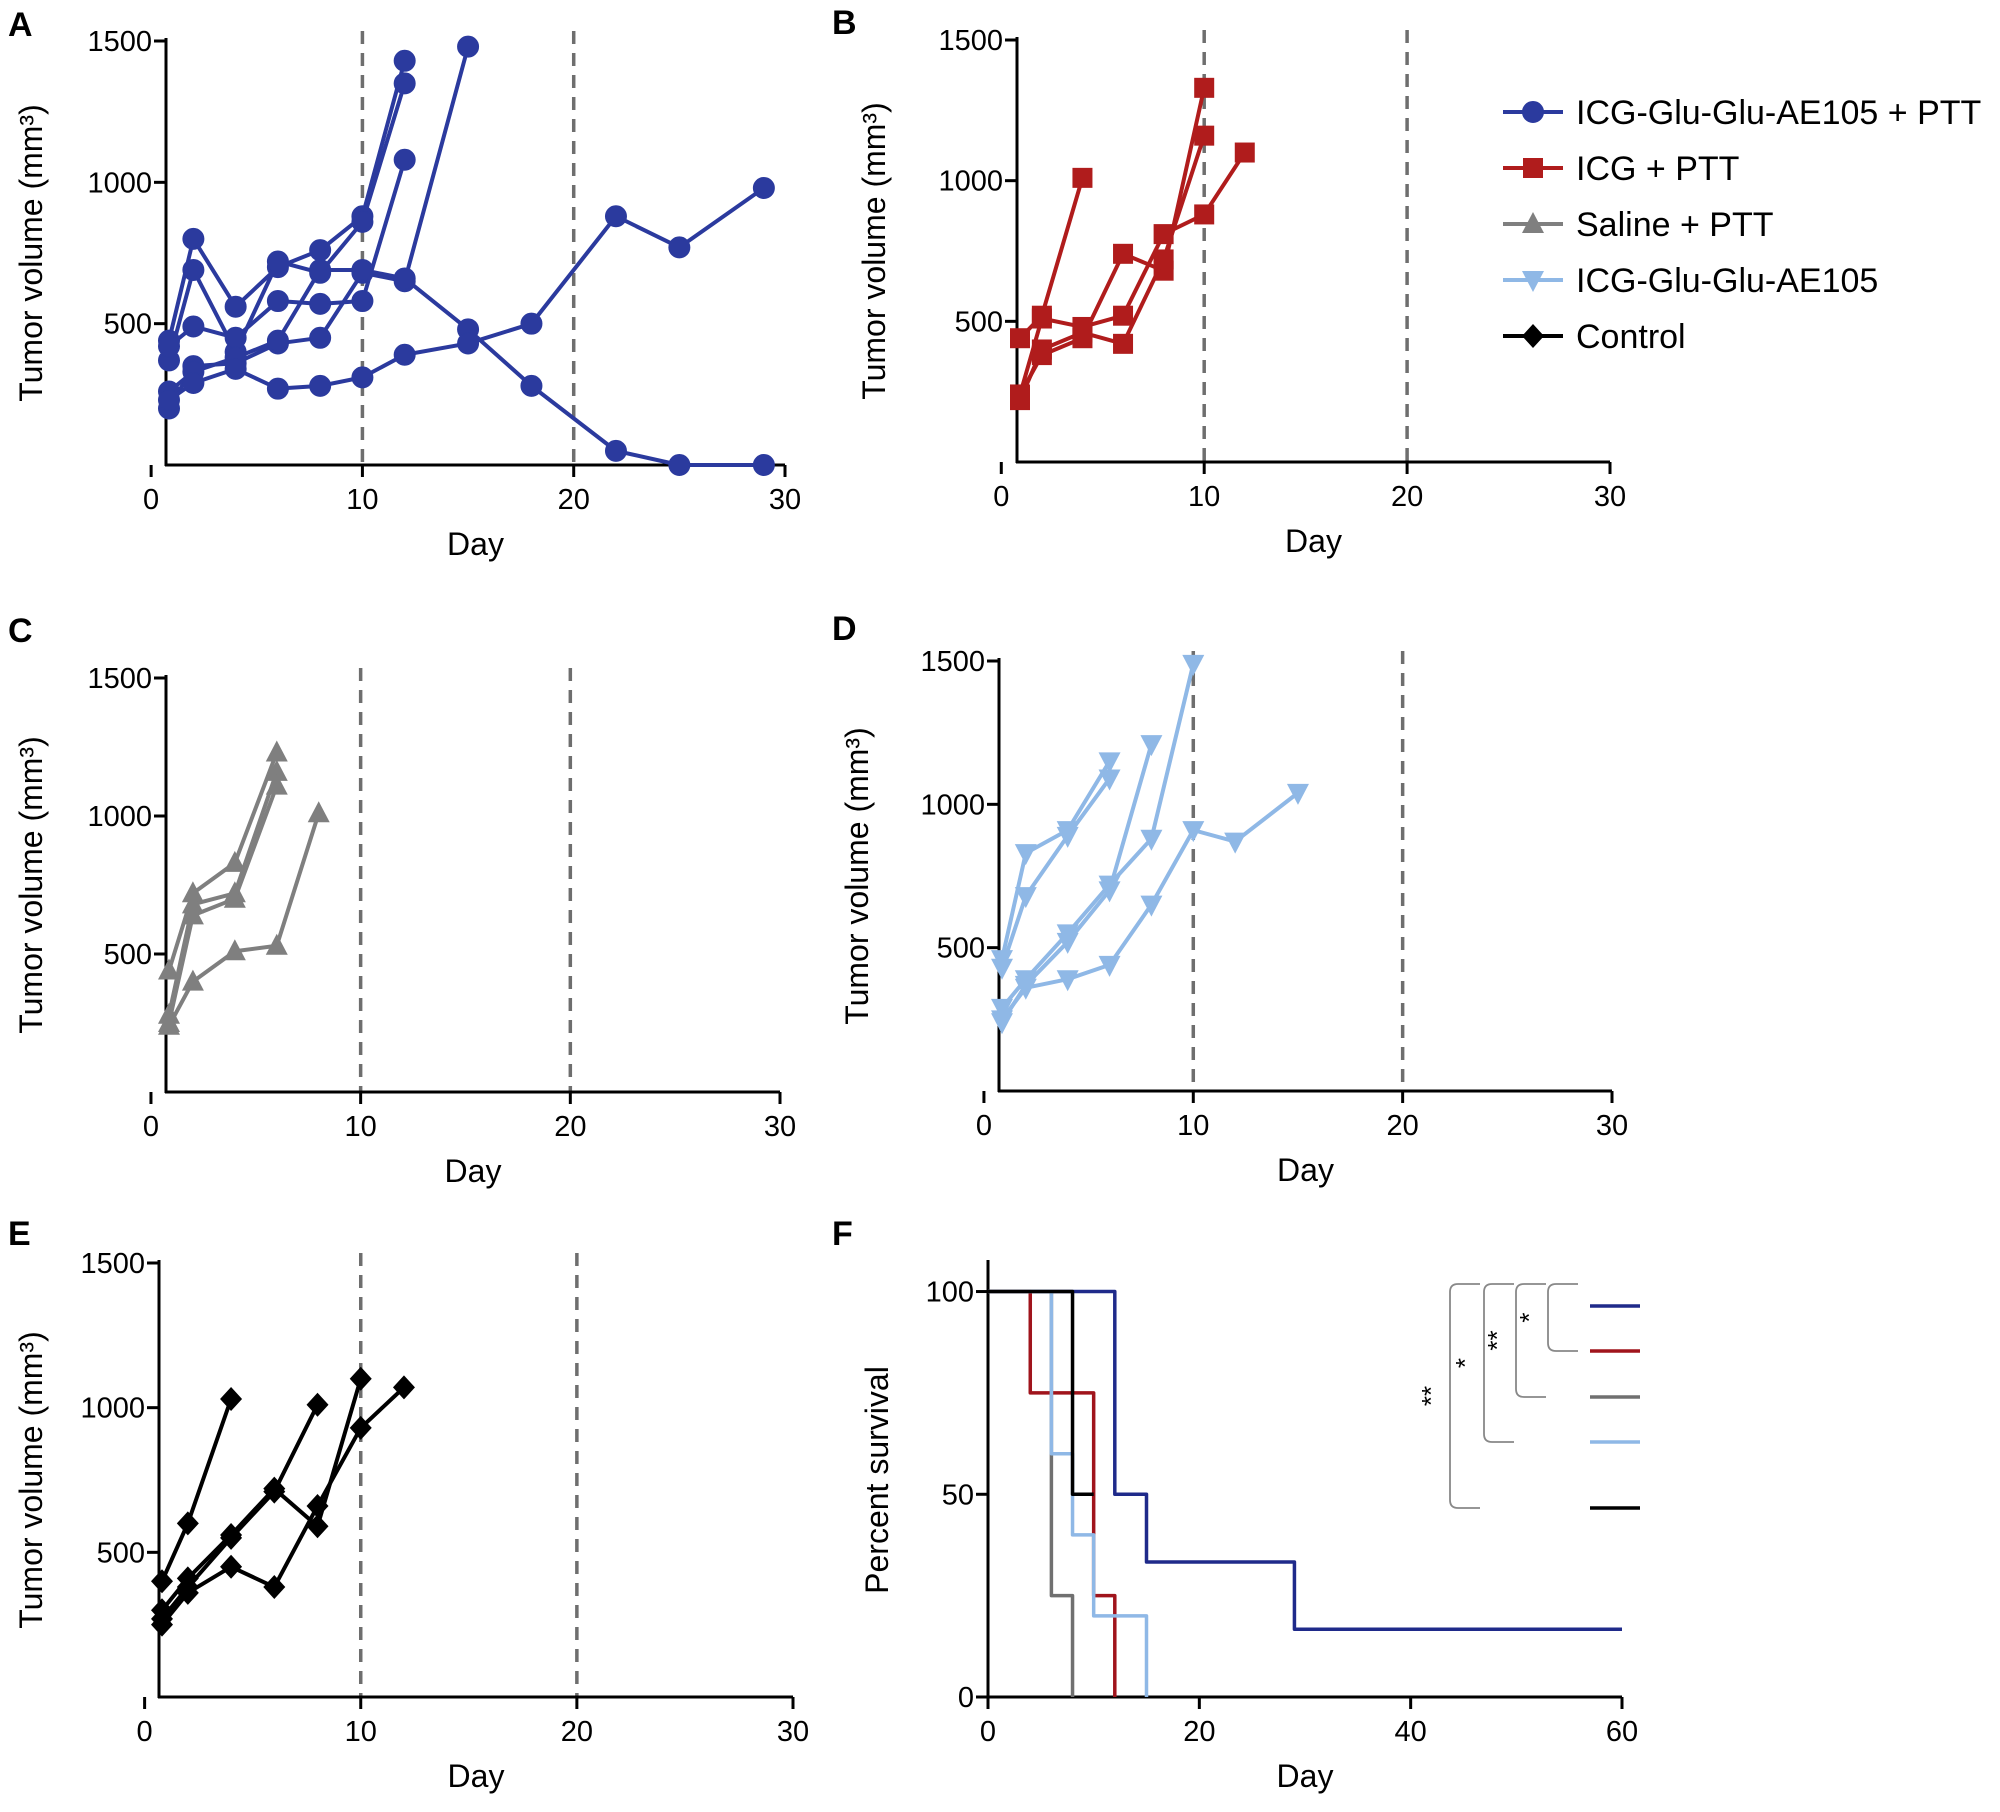  Describe the element at coordinates (1622, 1732) in the screenshot. I see `x-tick-label: 60` at that location.